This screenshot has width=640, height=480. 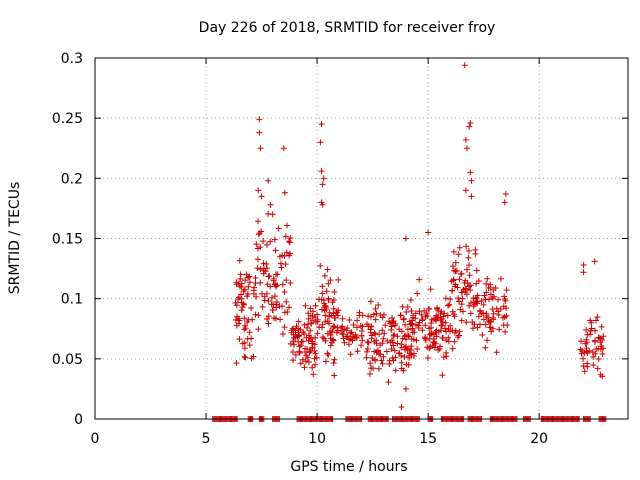 I want to click on y-tick-label-6: 0.3, so click(x=72, y=59).